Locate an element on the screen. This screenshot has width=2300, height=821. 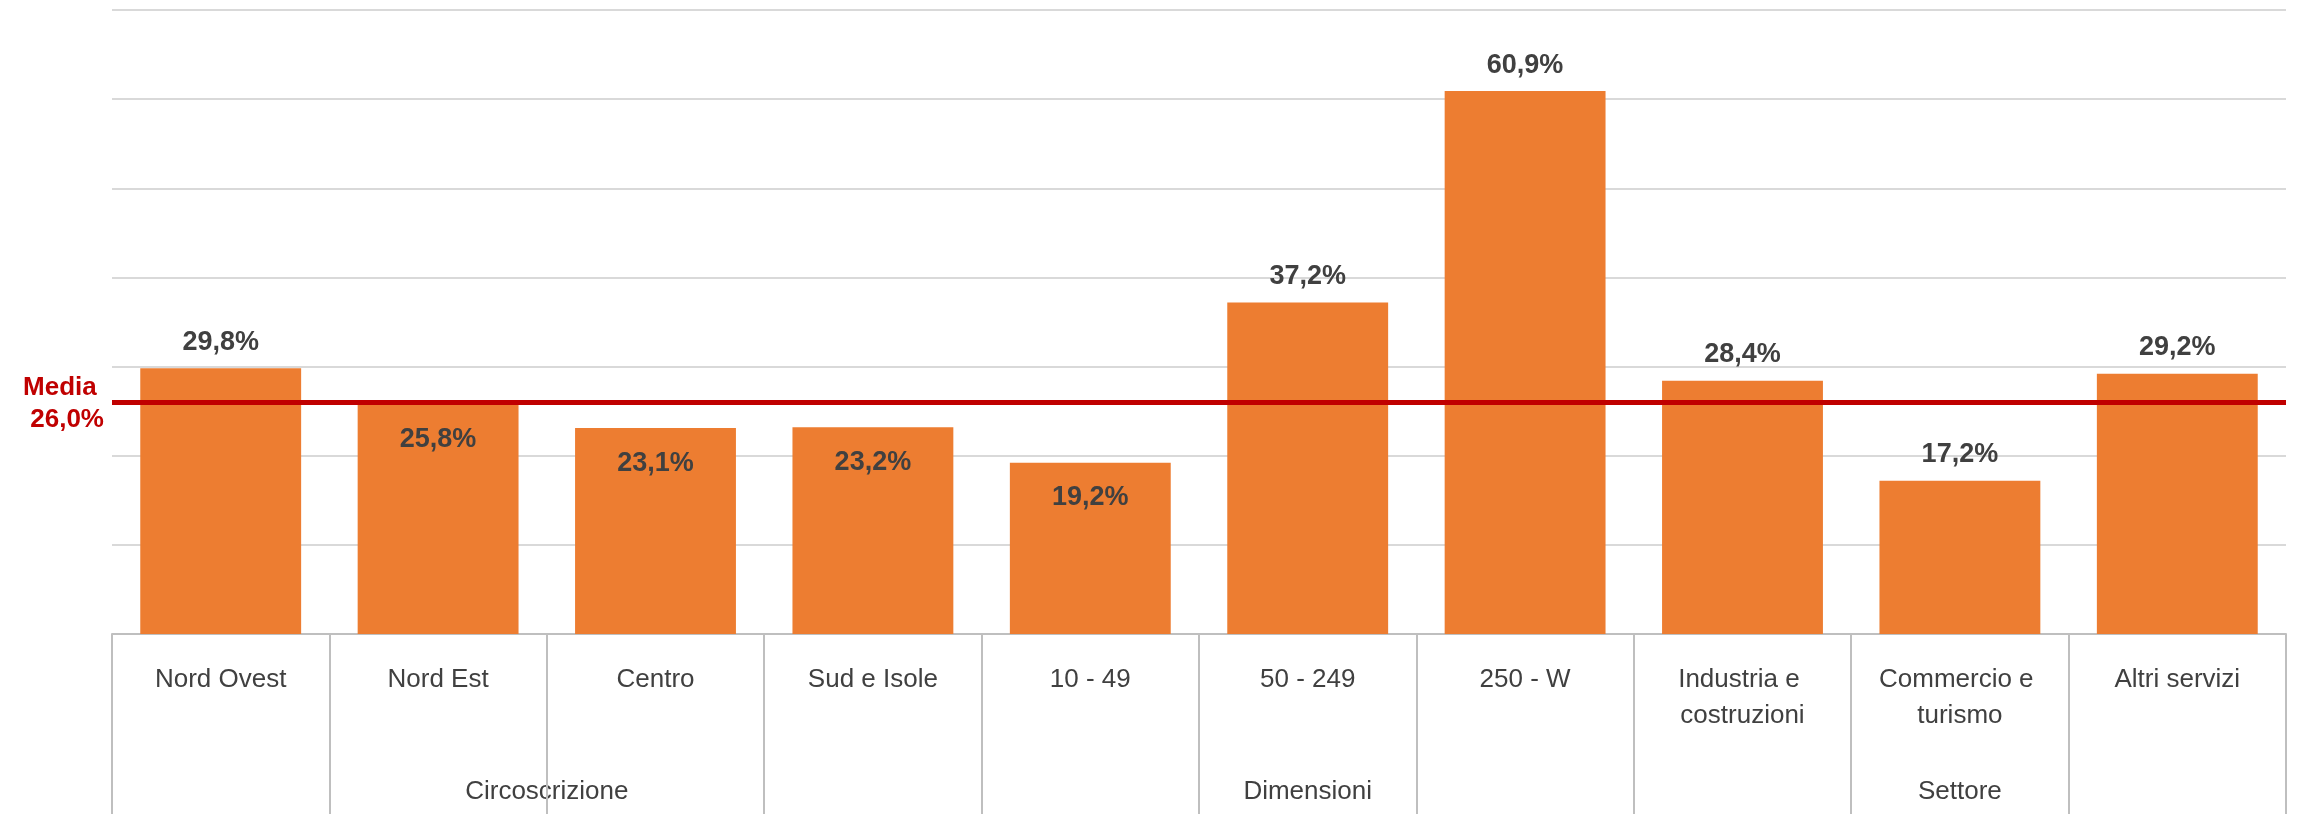
text: Dimensioni is located at coordinates (1307, 790).